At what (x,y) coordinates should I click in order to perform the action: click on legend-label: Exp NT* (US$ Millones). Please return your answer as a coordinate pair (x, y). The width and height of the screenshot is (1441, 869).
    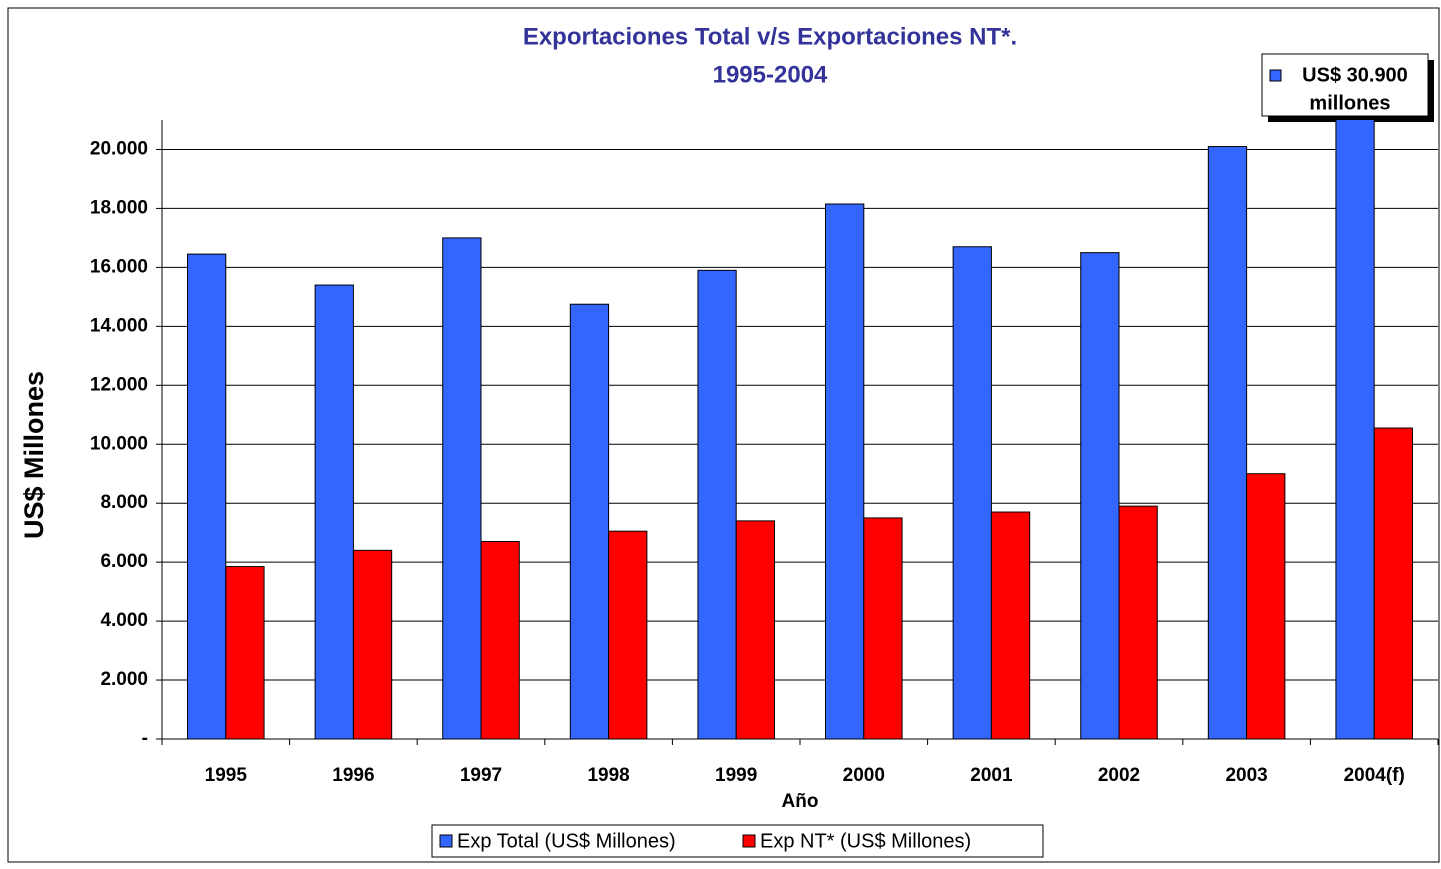
    Looking at the image, I should click on (865, 841).